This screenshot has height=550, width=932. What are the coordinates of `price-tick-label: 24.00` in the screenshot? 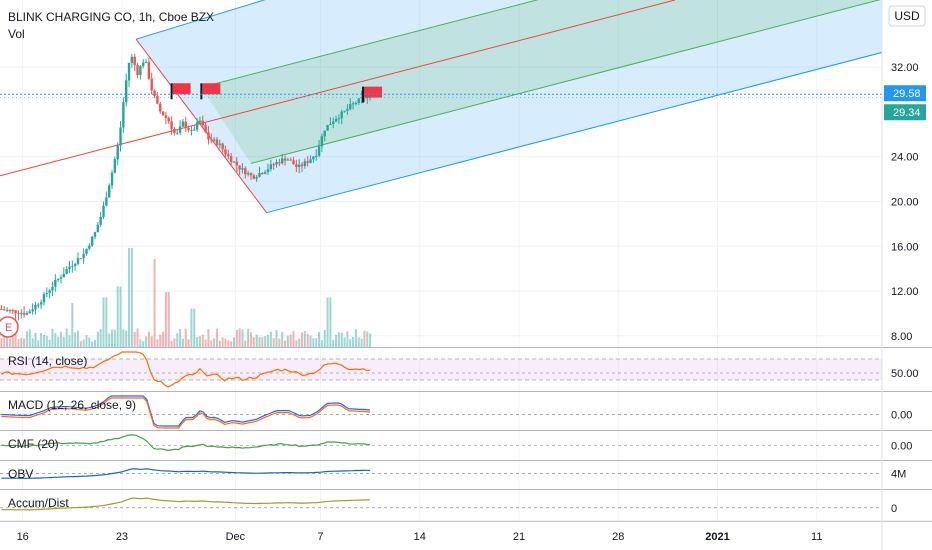 It's located at (905, 158).